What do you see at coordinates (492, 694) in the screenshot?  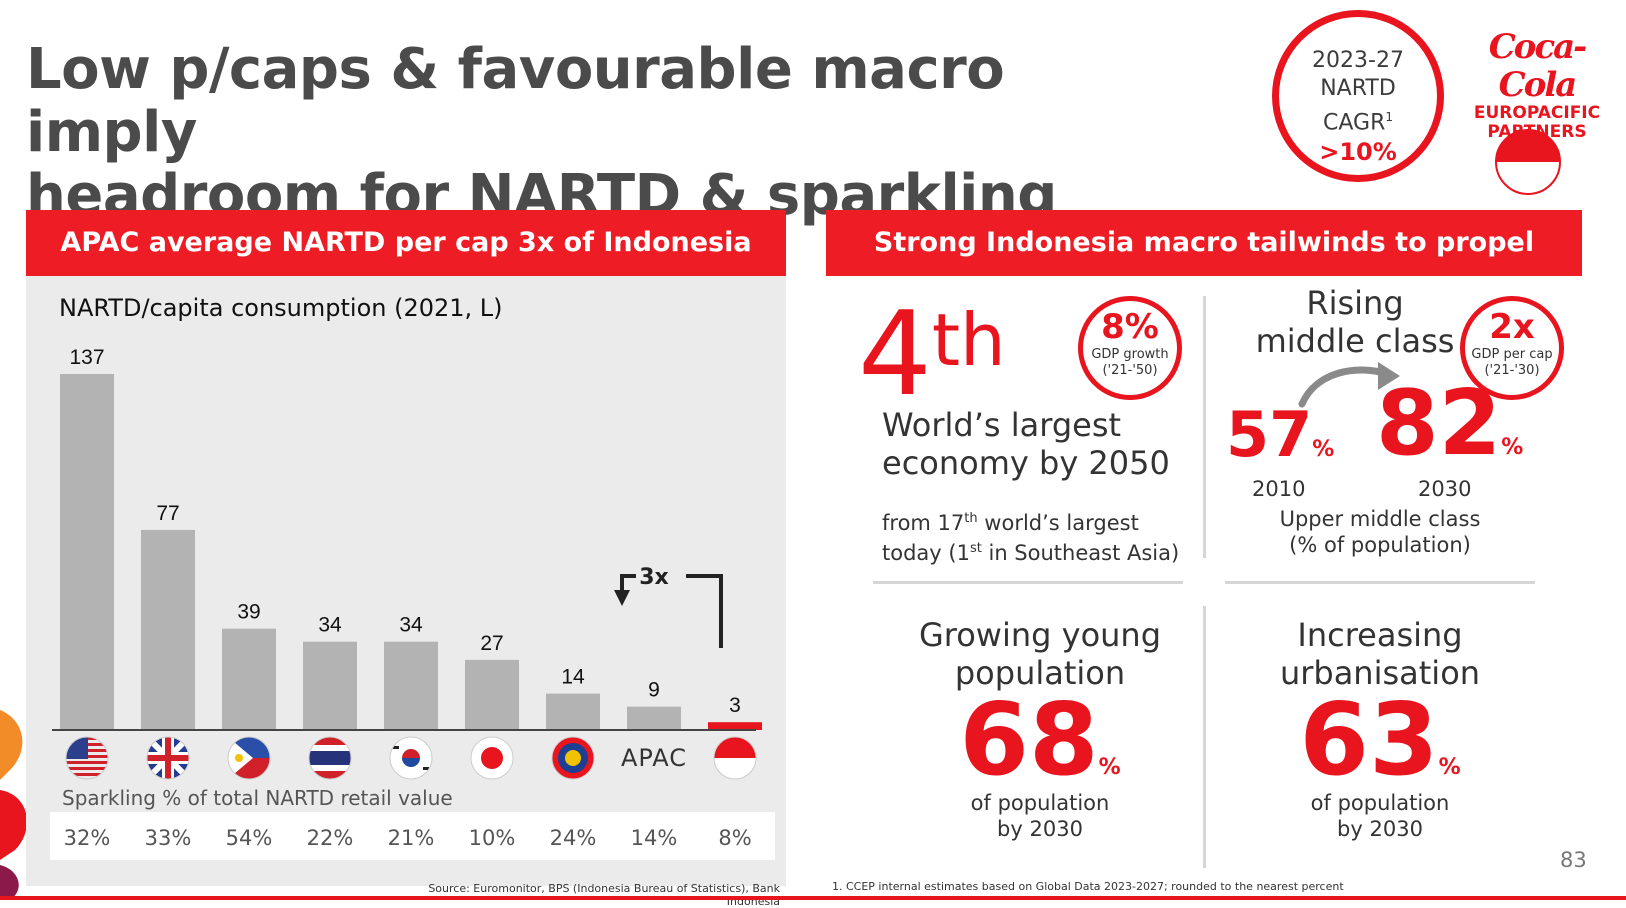 I see `bar-japan` at bounding box center [492, 694].